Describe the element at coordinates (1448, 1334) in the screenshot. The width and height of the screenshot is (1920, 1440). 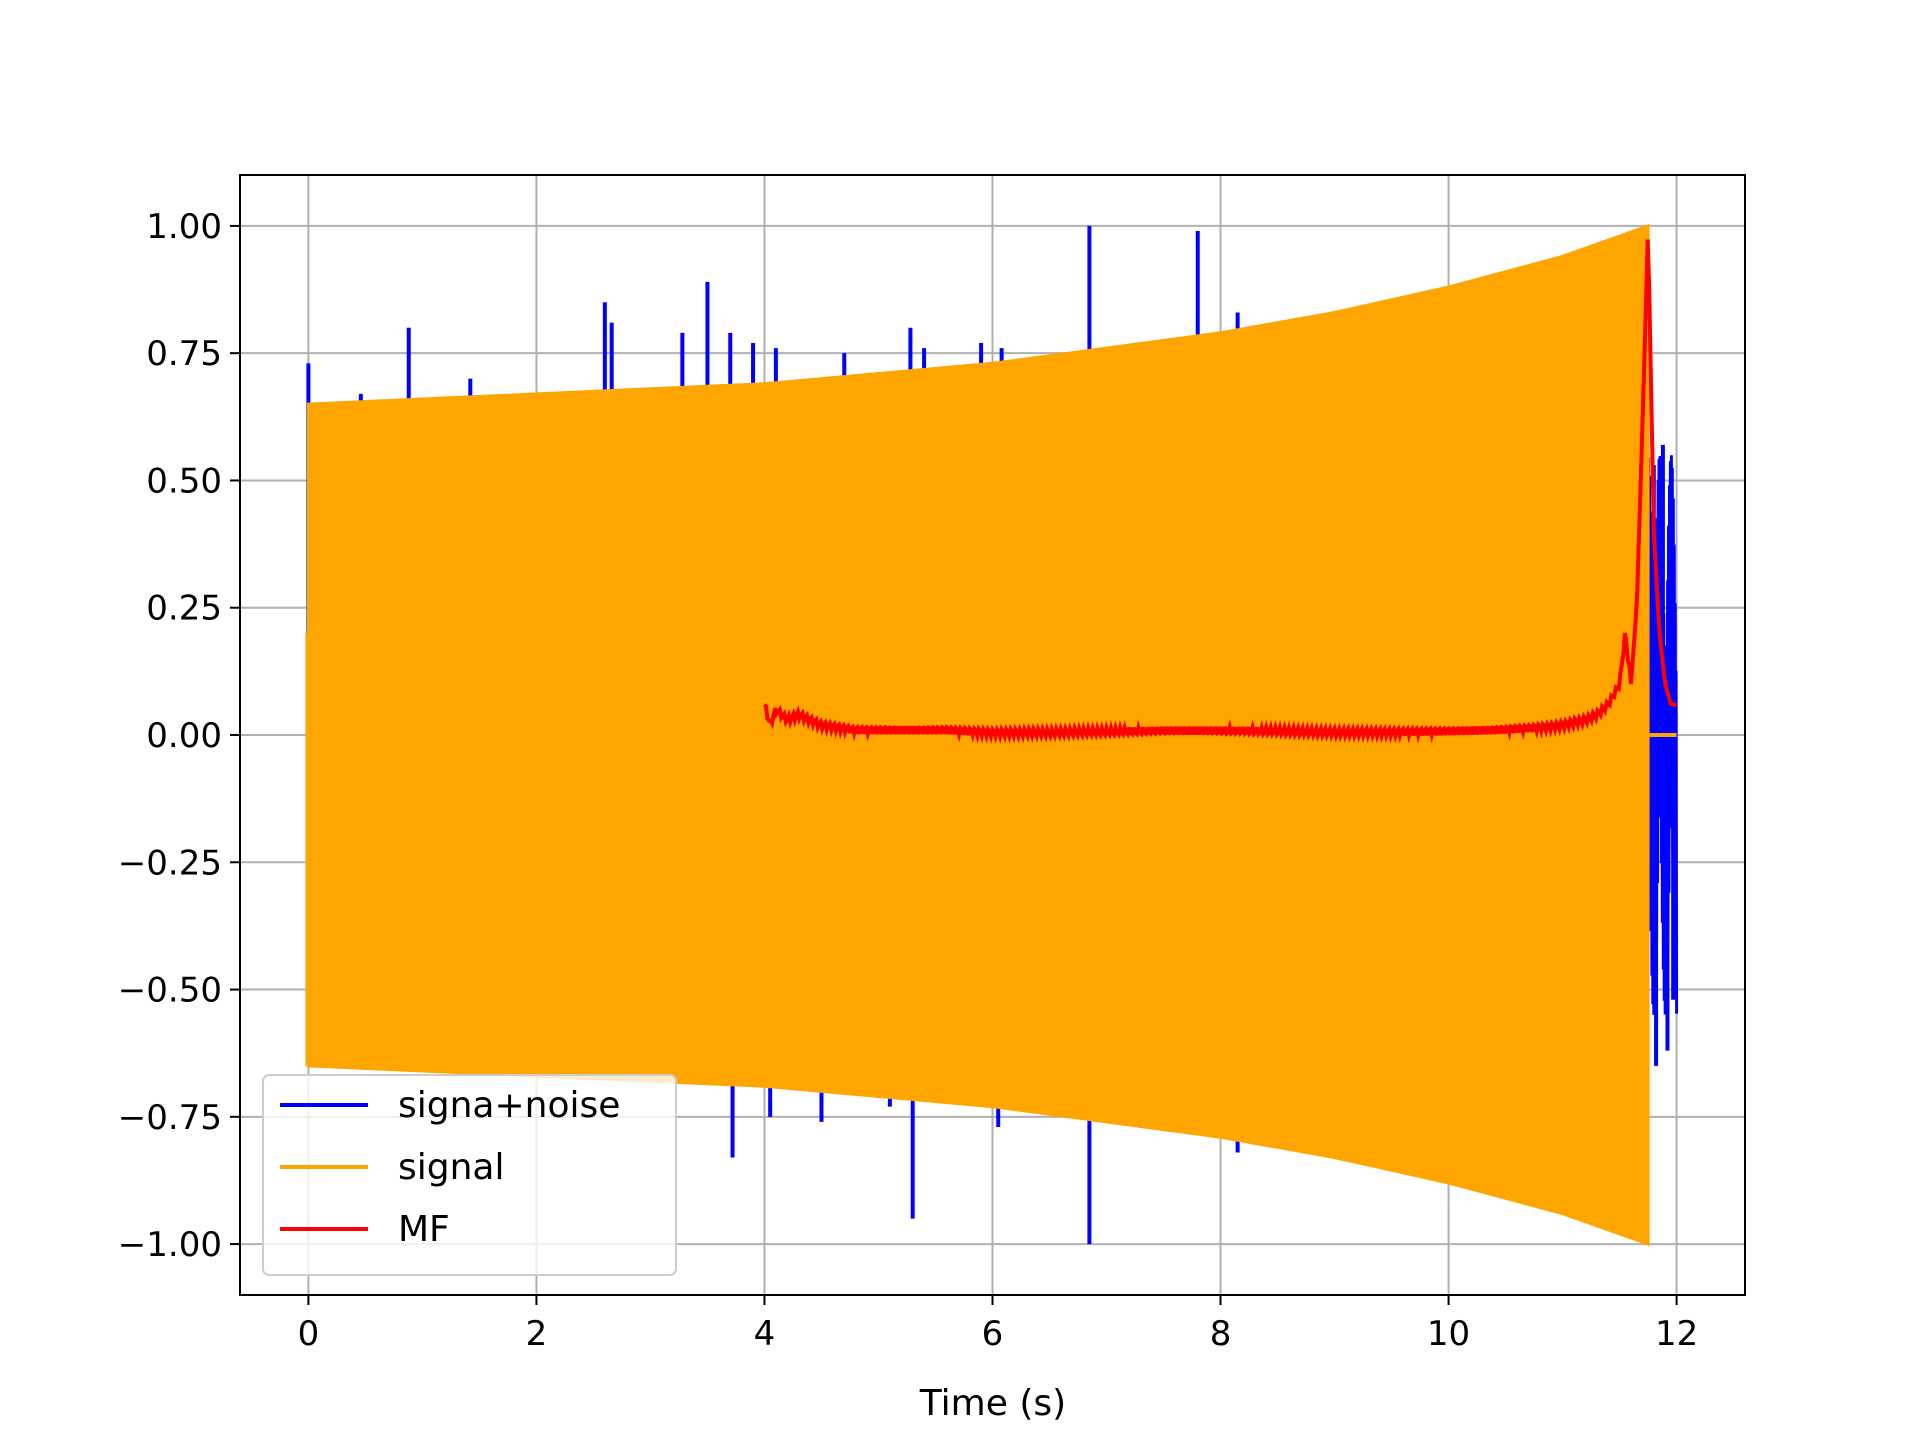
I see `x-tick-label: 10` at that location.